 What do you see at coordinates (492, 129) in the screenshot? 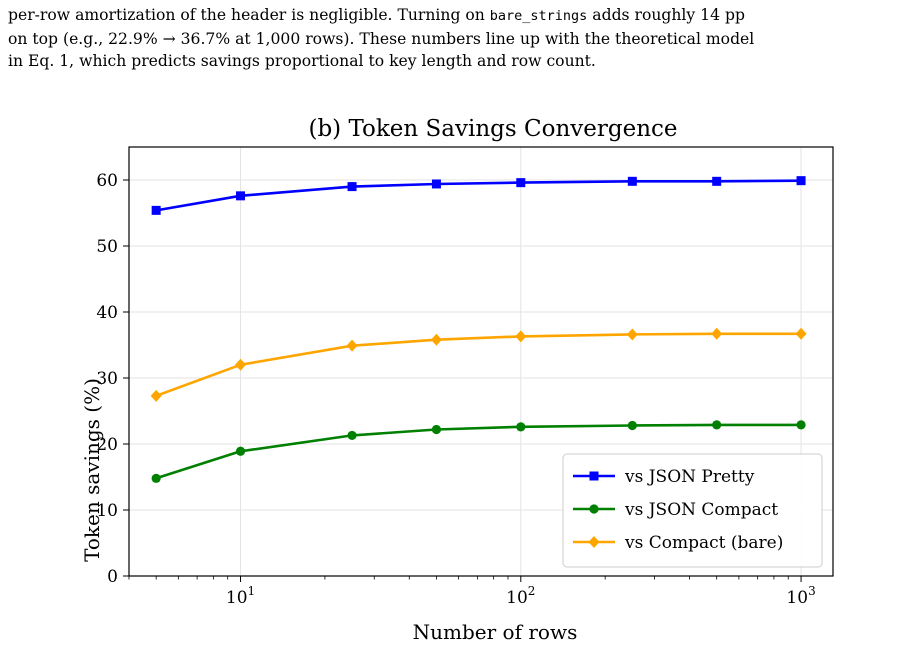
I see `chart-title: (b) Token Savings Convergence` at bounding box center [492, 129].